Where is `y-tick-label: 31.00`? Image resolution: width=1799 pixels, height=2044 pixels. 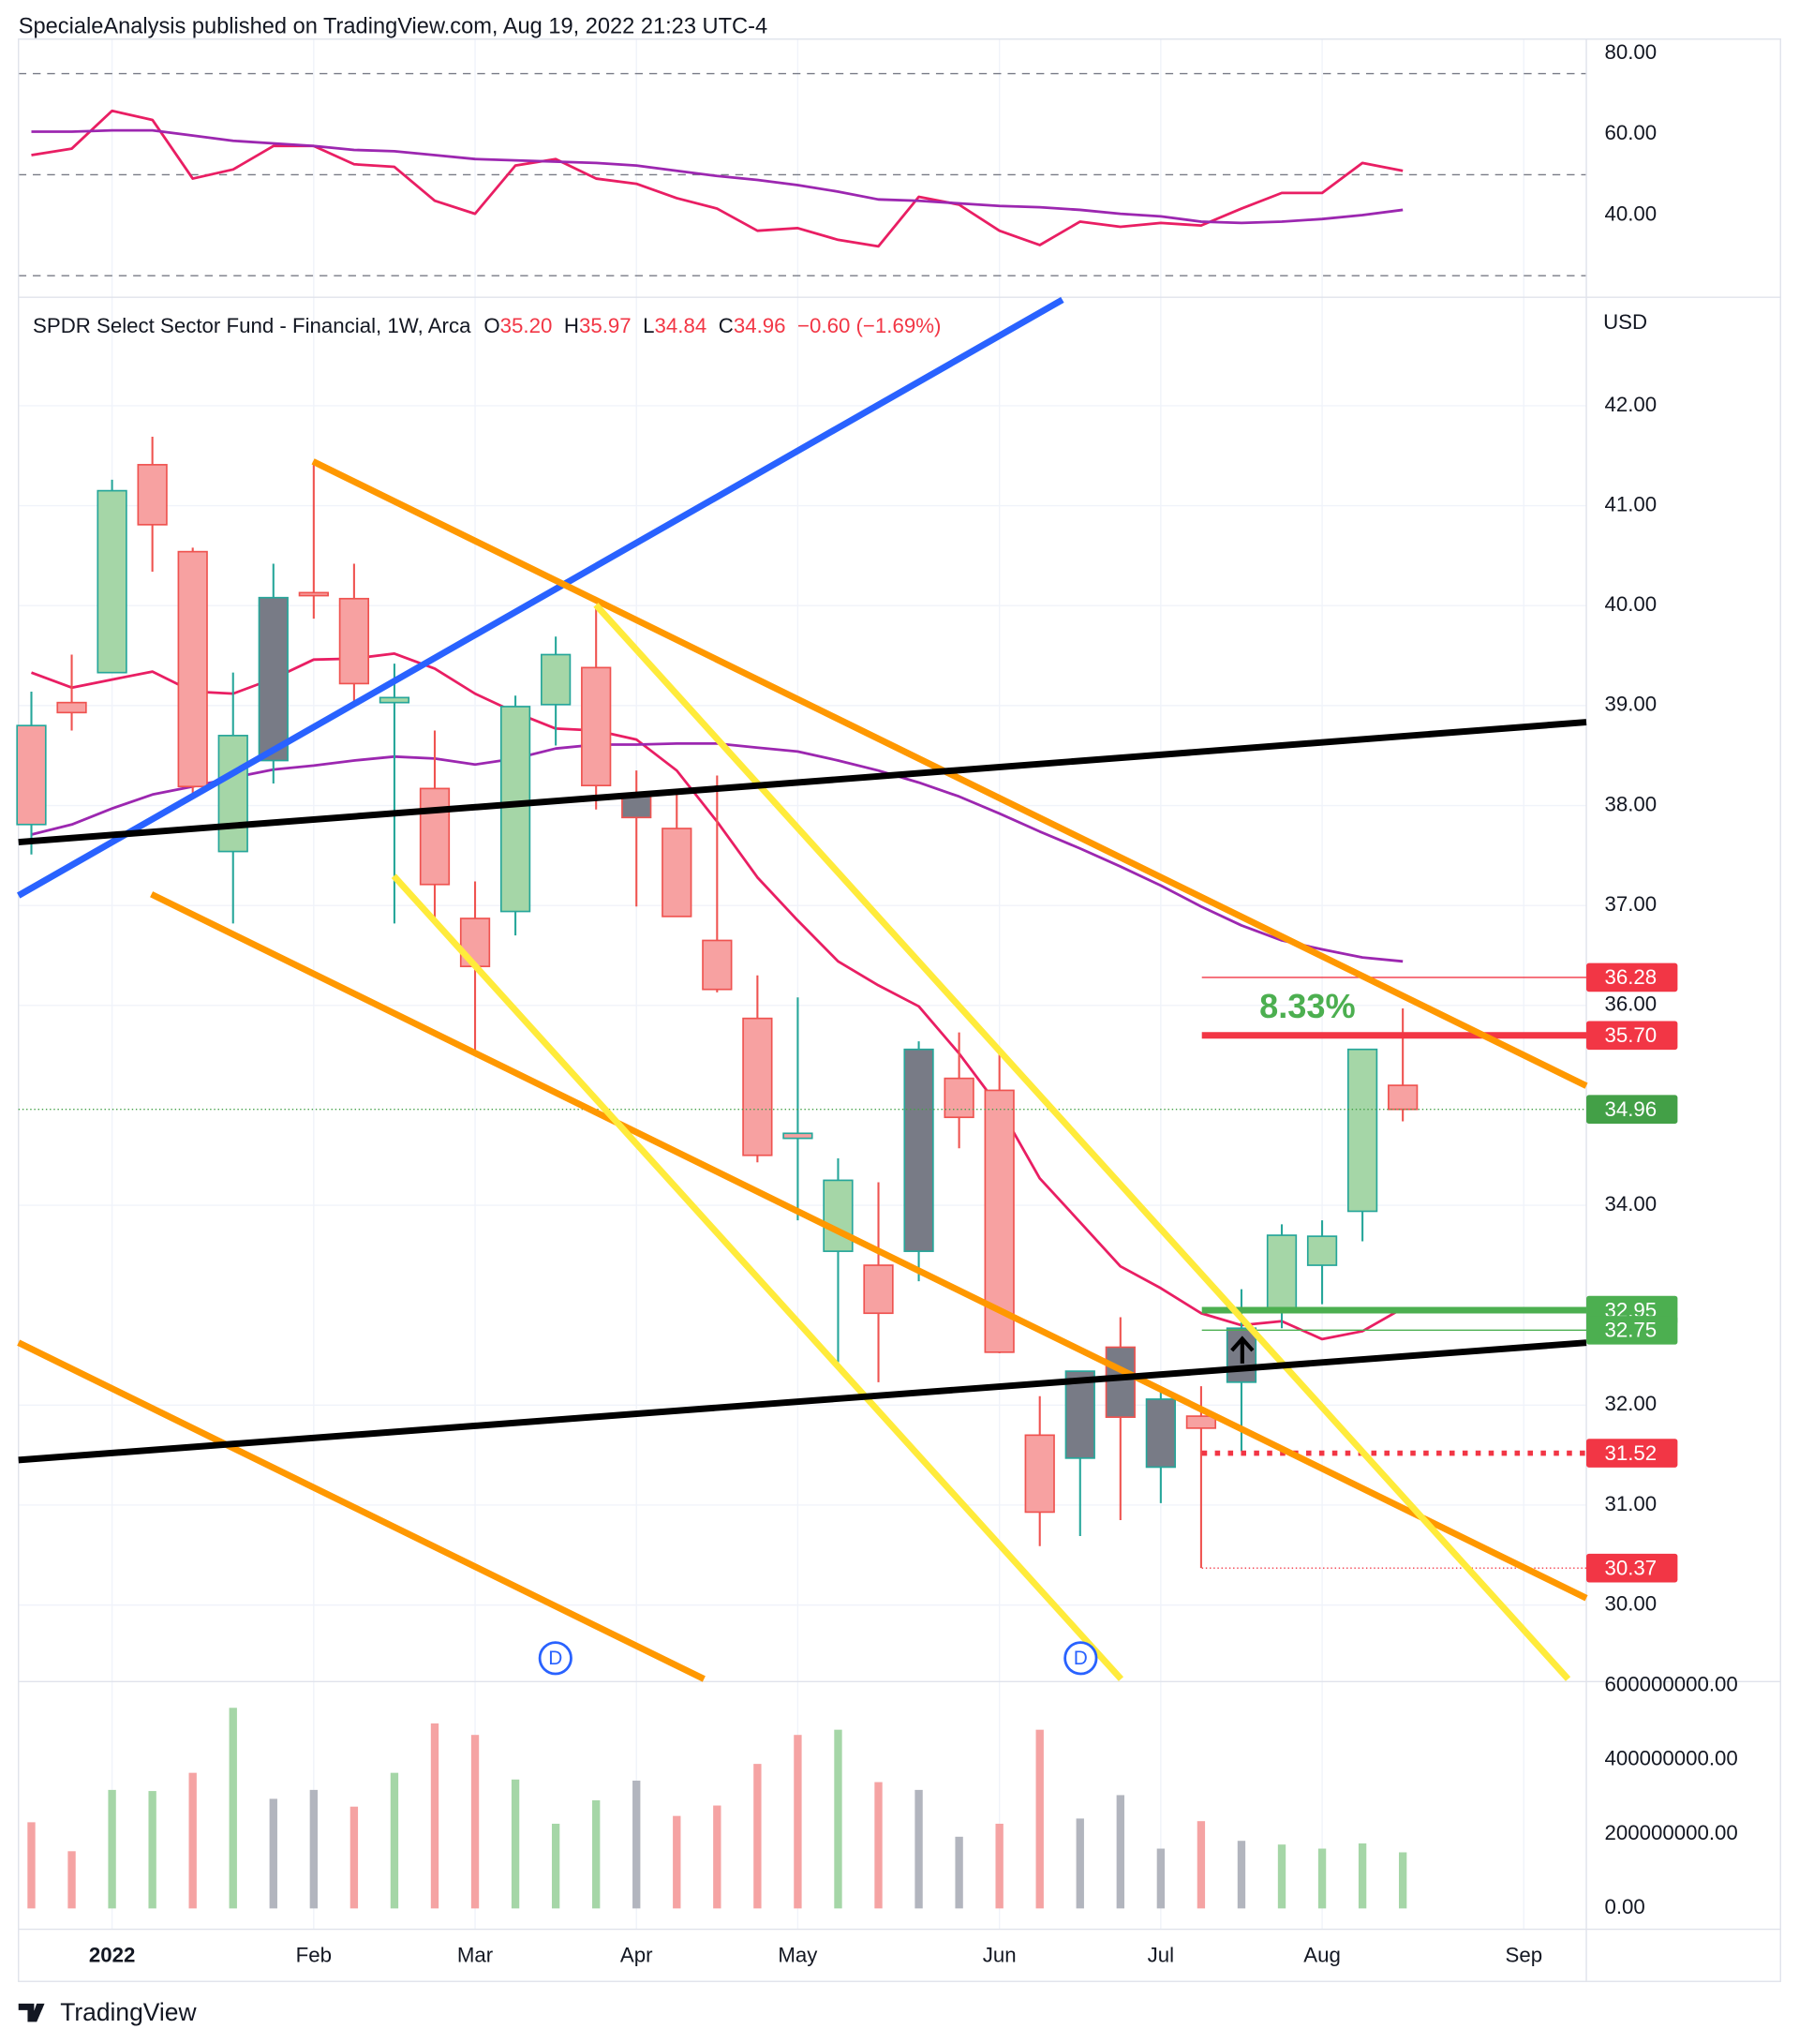 y-tick-label: 31.00 is located at coordinates (1631, 1503).